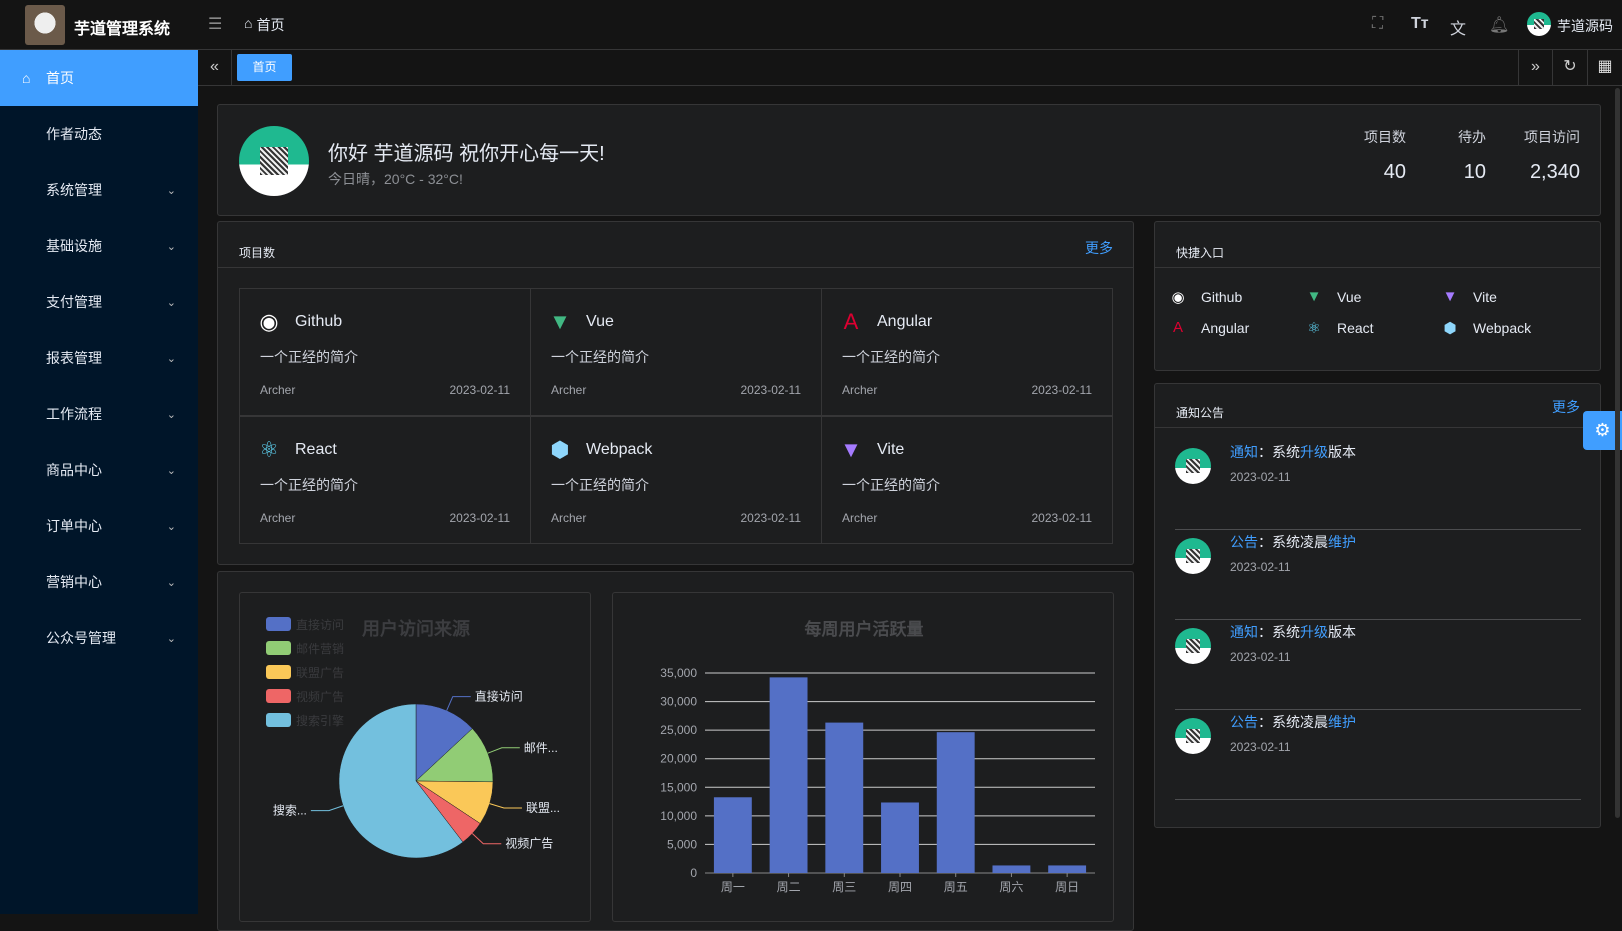 The width and height of the screenshot is (1622, 931). What do you see at coordinates (1286, 632) in the screenshot?
I see `notice-text: 系统` at bounding box center [1286, 632].